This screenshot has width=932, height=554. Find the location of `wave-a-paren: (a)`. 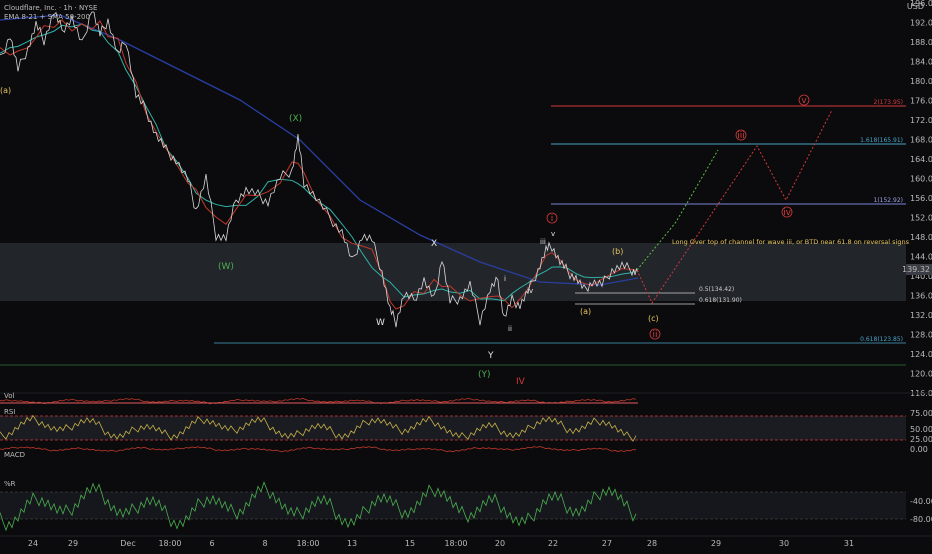

wave-a-paren: (a) is located at coordinates (585, 311).